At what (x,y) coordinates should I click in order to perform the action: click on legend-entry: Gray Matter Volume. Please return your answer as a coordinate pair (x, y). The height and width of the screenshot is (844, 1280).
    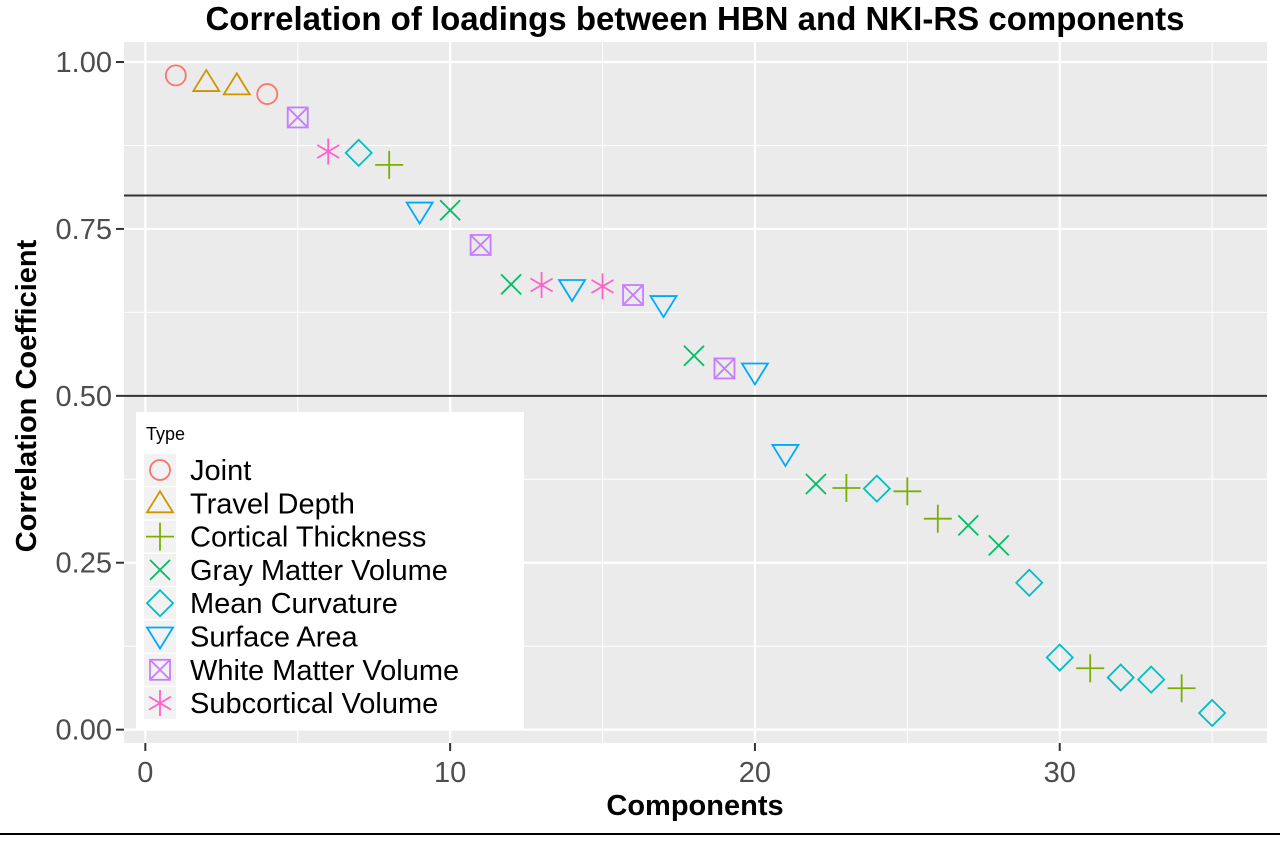
    Looking at the image, I should click on (296, 570).